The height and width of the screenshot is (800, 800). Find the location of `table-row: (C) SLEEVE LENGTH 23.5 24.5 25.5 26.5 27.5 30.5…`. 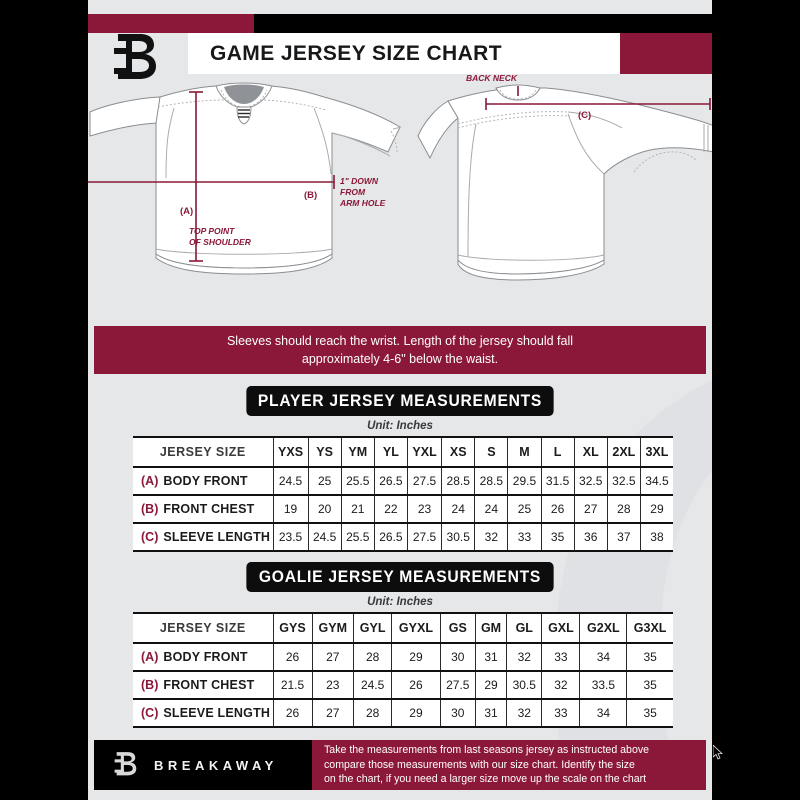

table-row: (C) SLEEVE LENGTH 23.5 24.5 25.5 26.5 27.5 30.5… is located at coordinates (403, 537).